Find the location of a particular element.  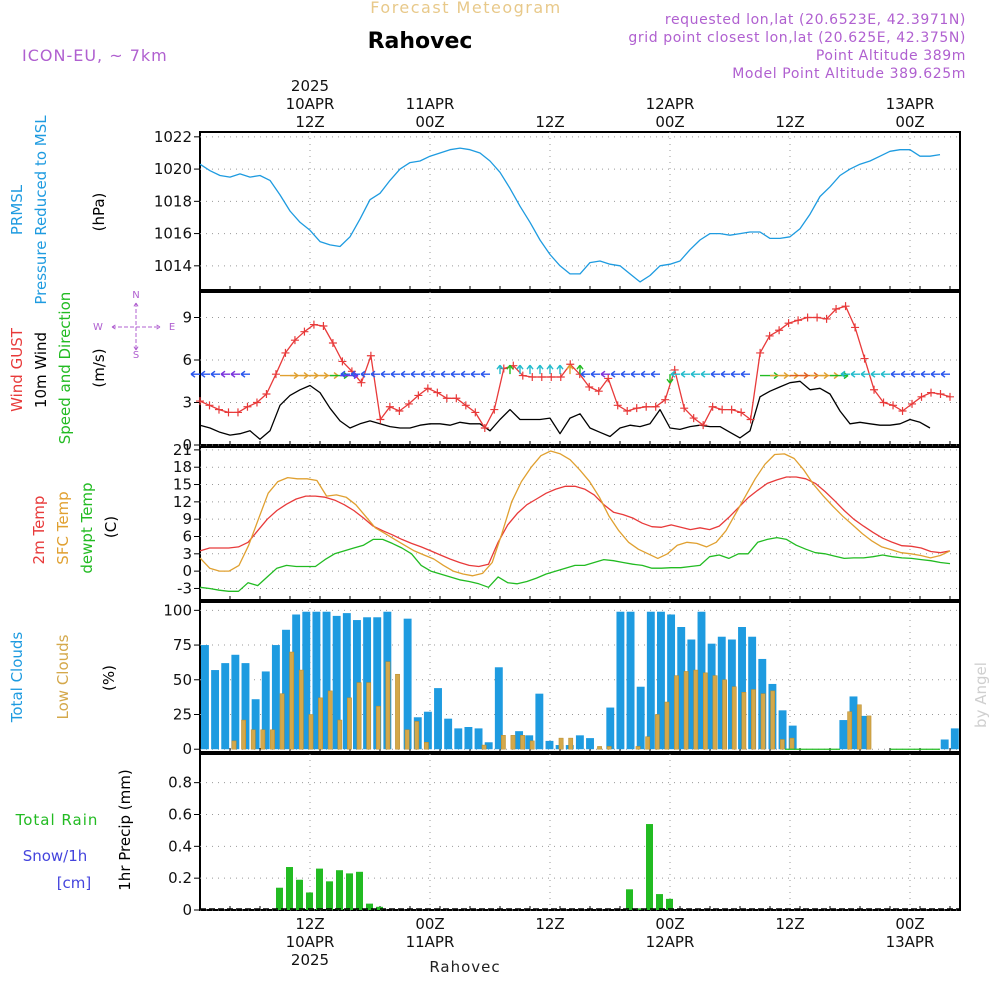

compass-arrows is located at coordinates (136, 326).